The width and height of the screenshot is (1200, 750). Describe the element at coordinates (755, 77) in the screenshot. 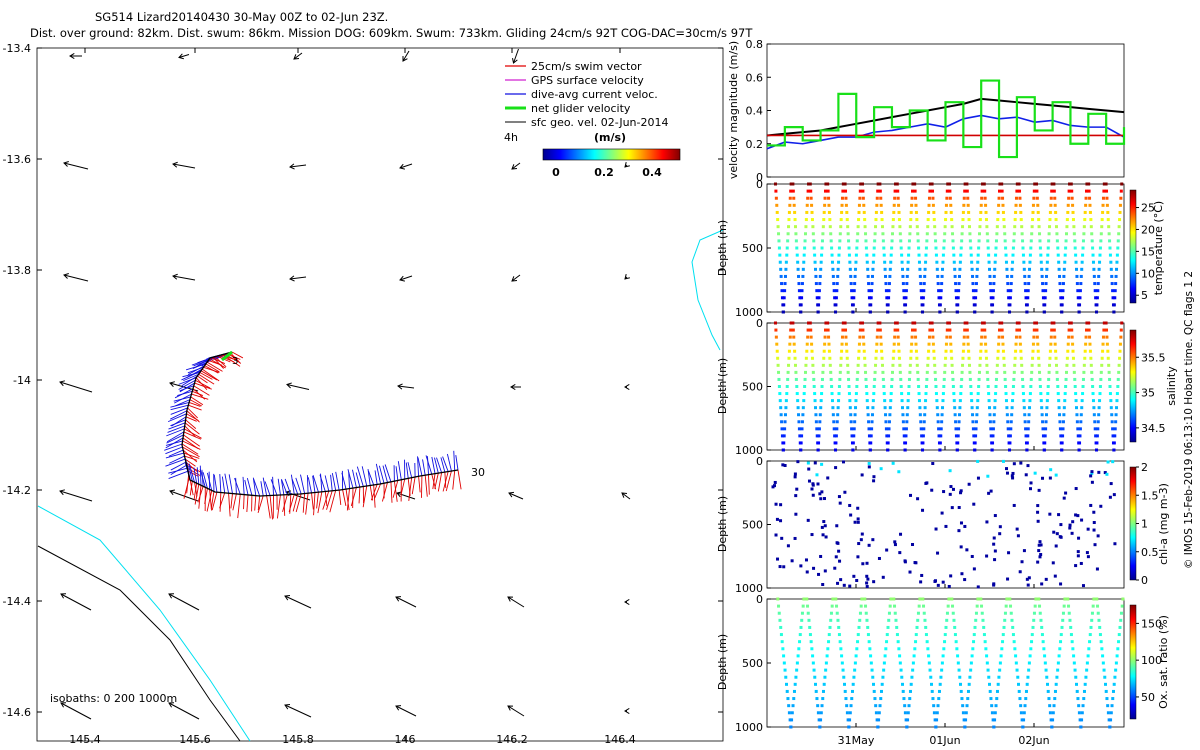

I see `velocity-y-tick-label: 0.6` at that location.